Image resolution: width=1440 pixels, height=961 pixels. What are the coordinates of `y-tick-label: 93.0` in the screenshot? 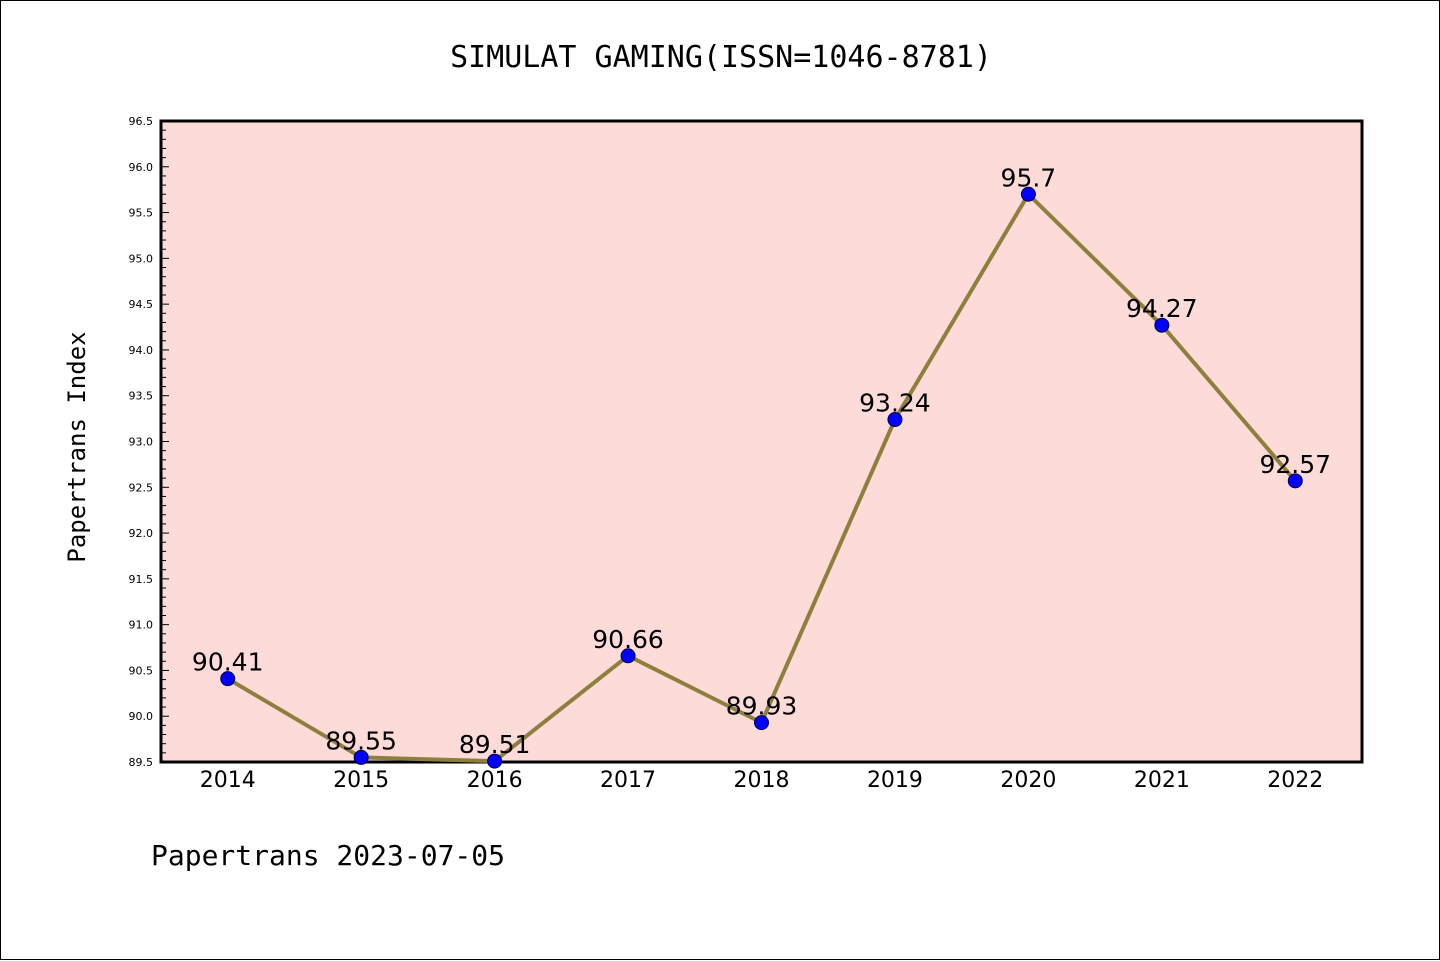 It's located at (141, 442).